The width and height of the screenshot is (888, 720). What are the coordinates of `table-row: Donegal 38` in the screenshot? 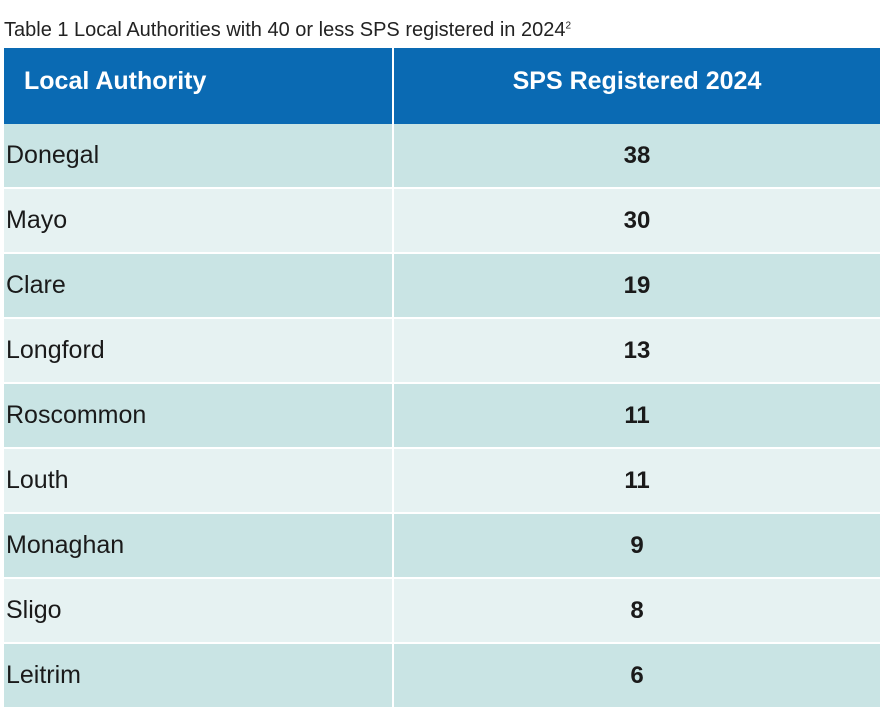 It's located at (442, 156).